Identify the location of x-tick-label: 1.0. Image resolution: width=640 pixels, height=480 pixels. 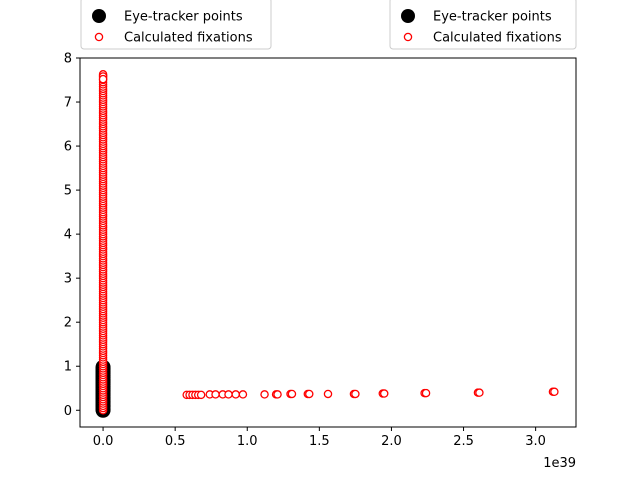
(247, 441).